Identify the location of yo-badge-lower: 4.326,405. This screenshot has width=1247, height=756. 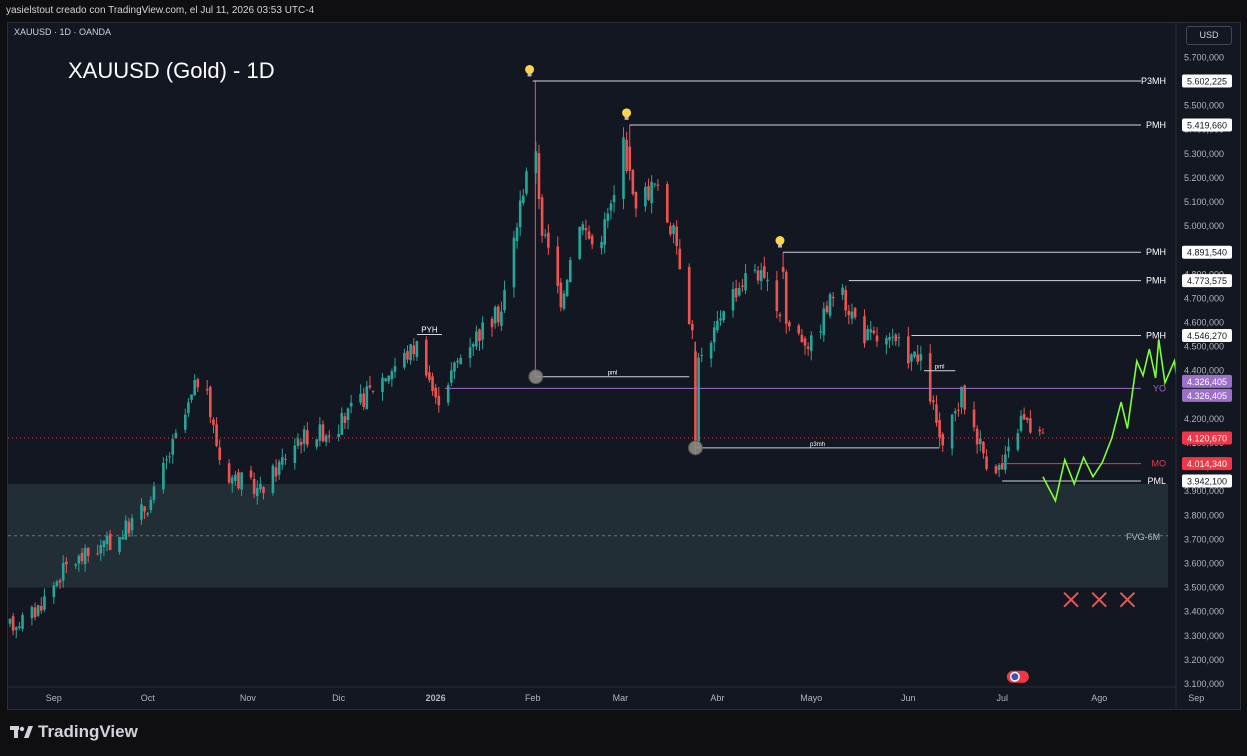
(1207, 396).